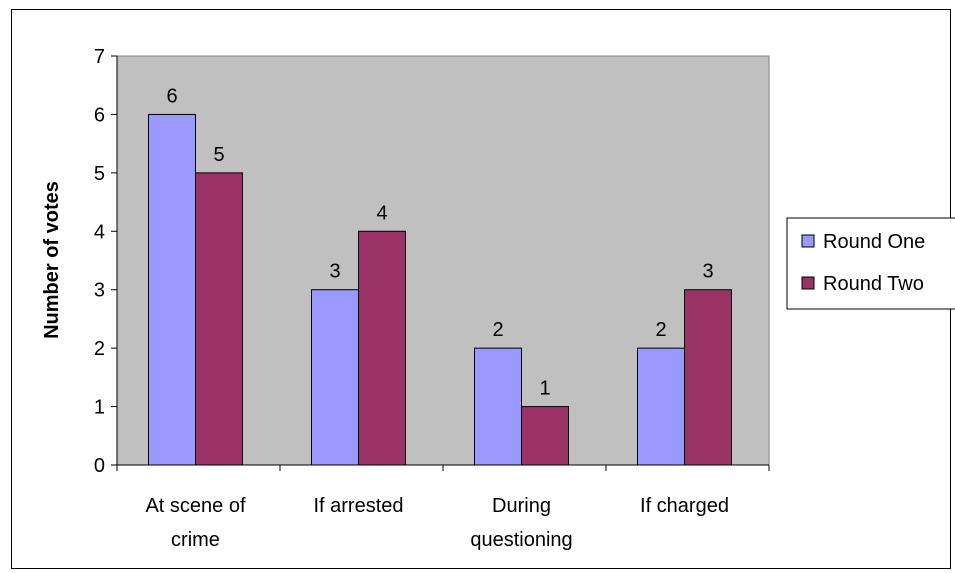  I want to click on x-tick-label: During, so click(521, 506).